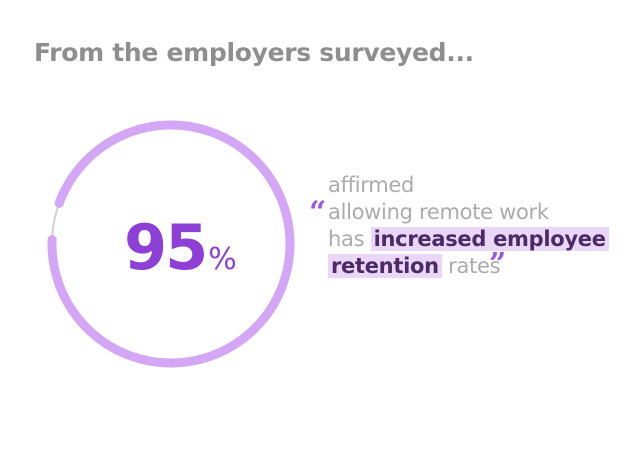 The width and height of the screenshot is (628, 452). I want to click on close-quote-icon: ”, so click(498, 264).